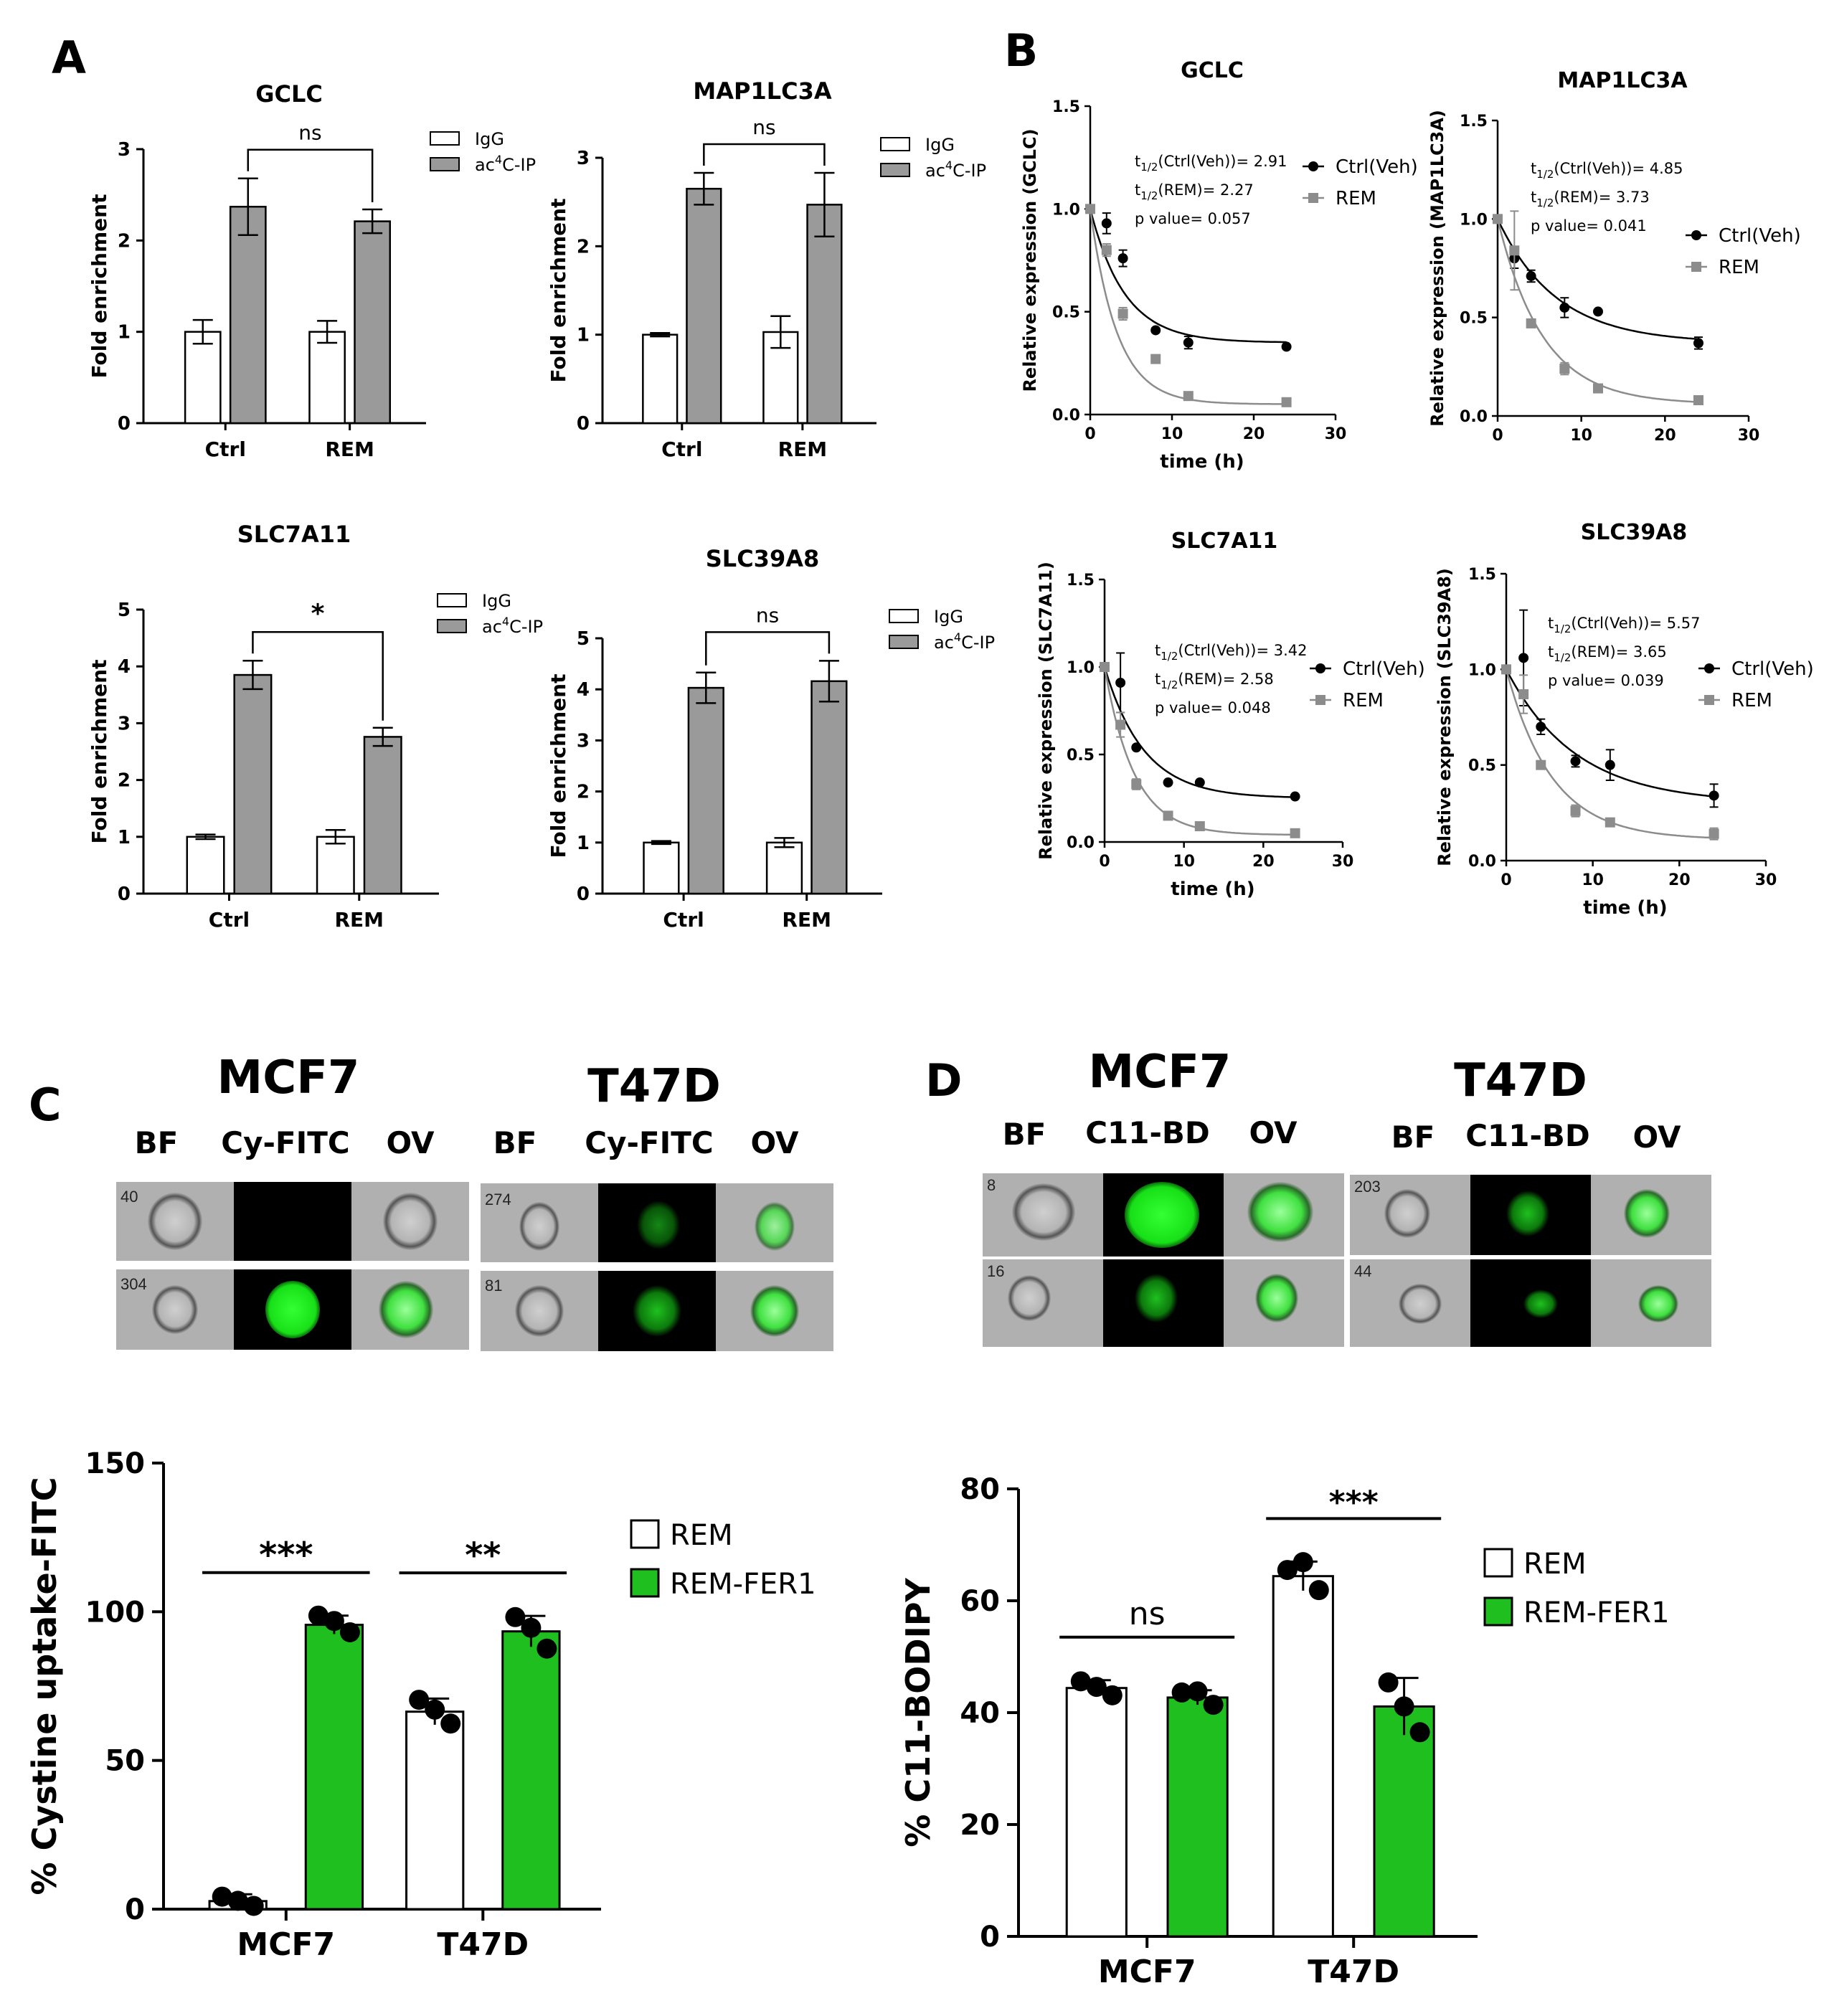 This screenshot has width=1829, height=2016. What do you see at coordinates (944, 1080) in the screenshot?
I see `panel-letter-d: D` at bounding box center [944, 1080].